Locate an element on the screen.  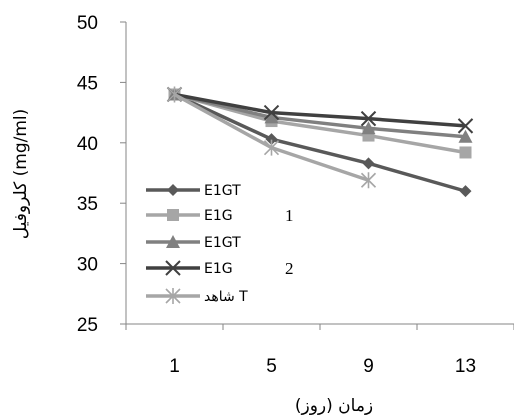
legend-annotation: 2 is located at coordinates (289, 268).